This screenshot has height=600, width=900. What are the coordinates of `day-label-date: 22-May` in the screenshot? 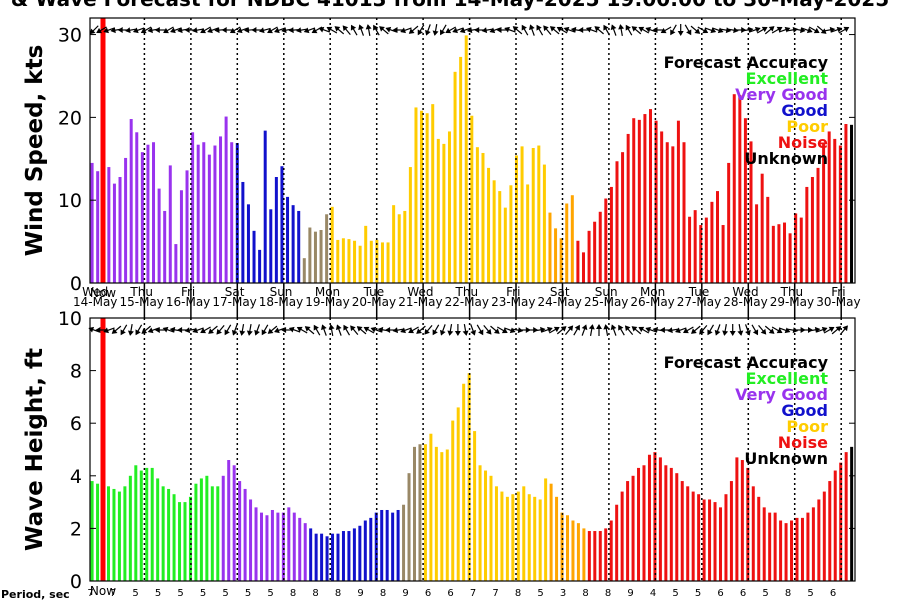 It's located at (467, 302).